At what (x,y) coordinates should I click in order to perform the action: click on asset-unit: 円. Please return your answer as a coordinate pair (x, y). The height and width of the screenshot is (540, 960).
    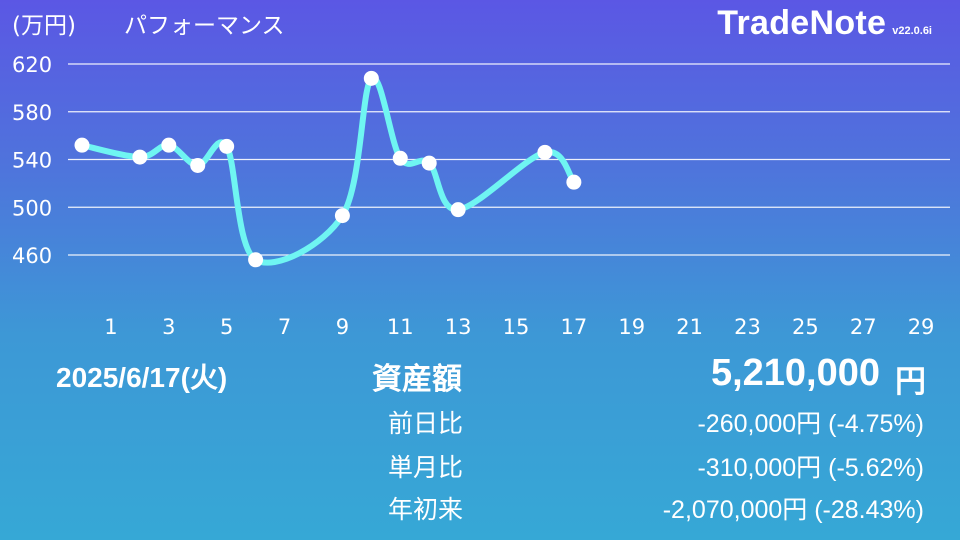
    Looking at the image, I should click on (910, 382).